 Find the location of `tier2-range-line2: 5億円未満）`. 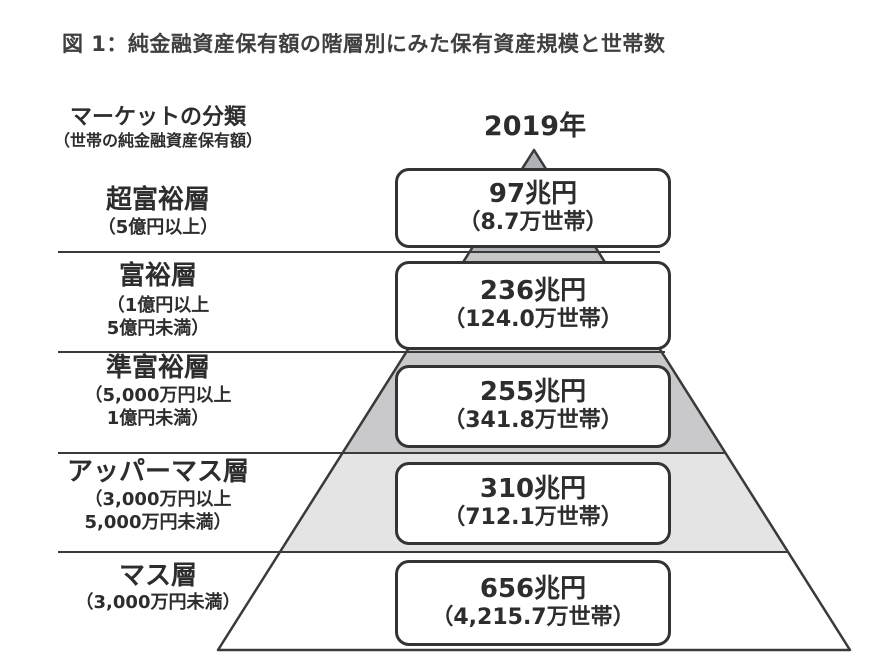

tier2-range-line2: 5億円未満） is located at coordinates (158, 328).